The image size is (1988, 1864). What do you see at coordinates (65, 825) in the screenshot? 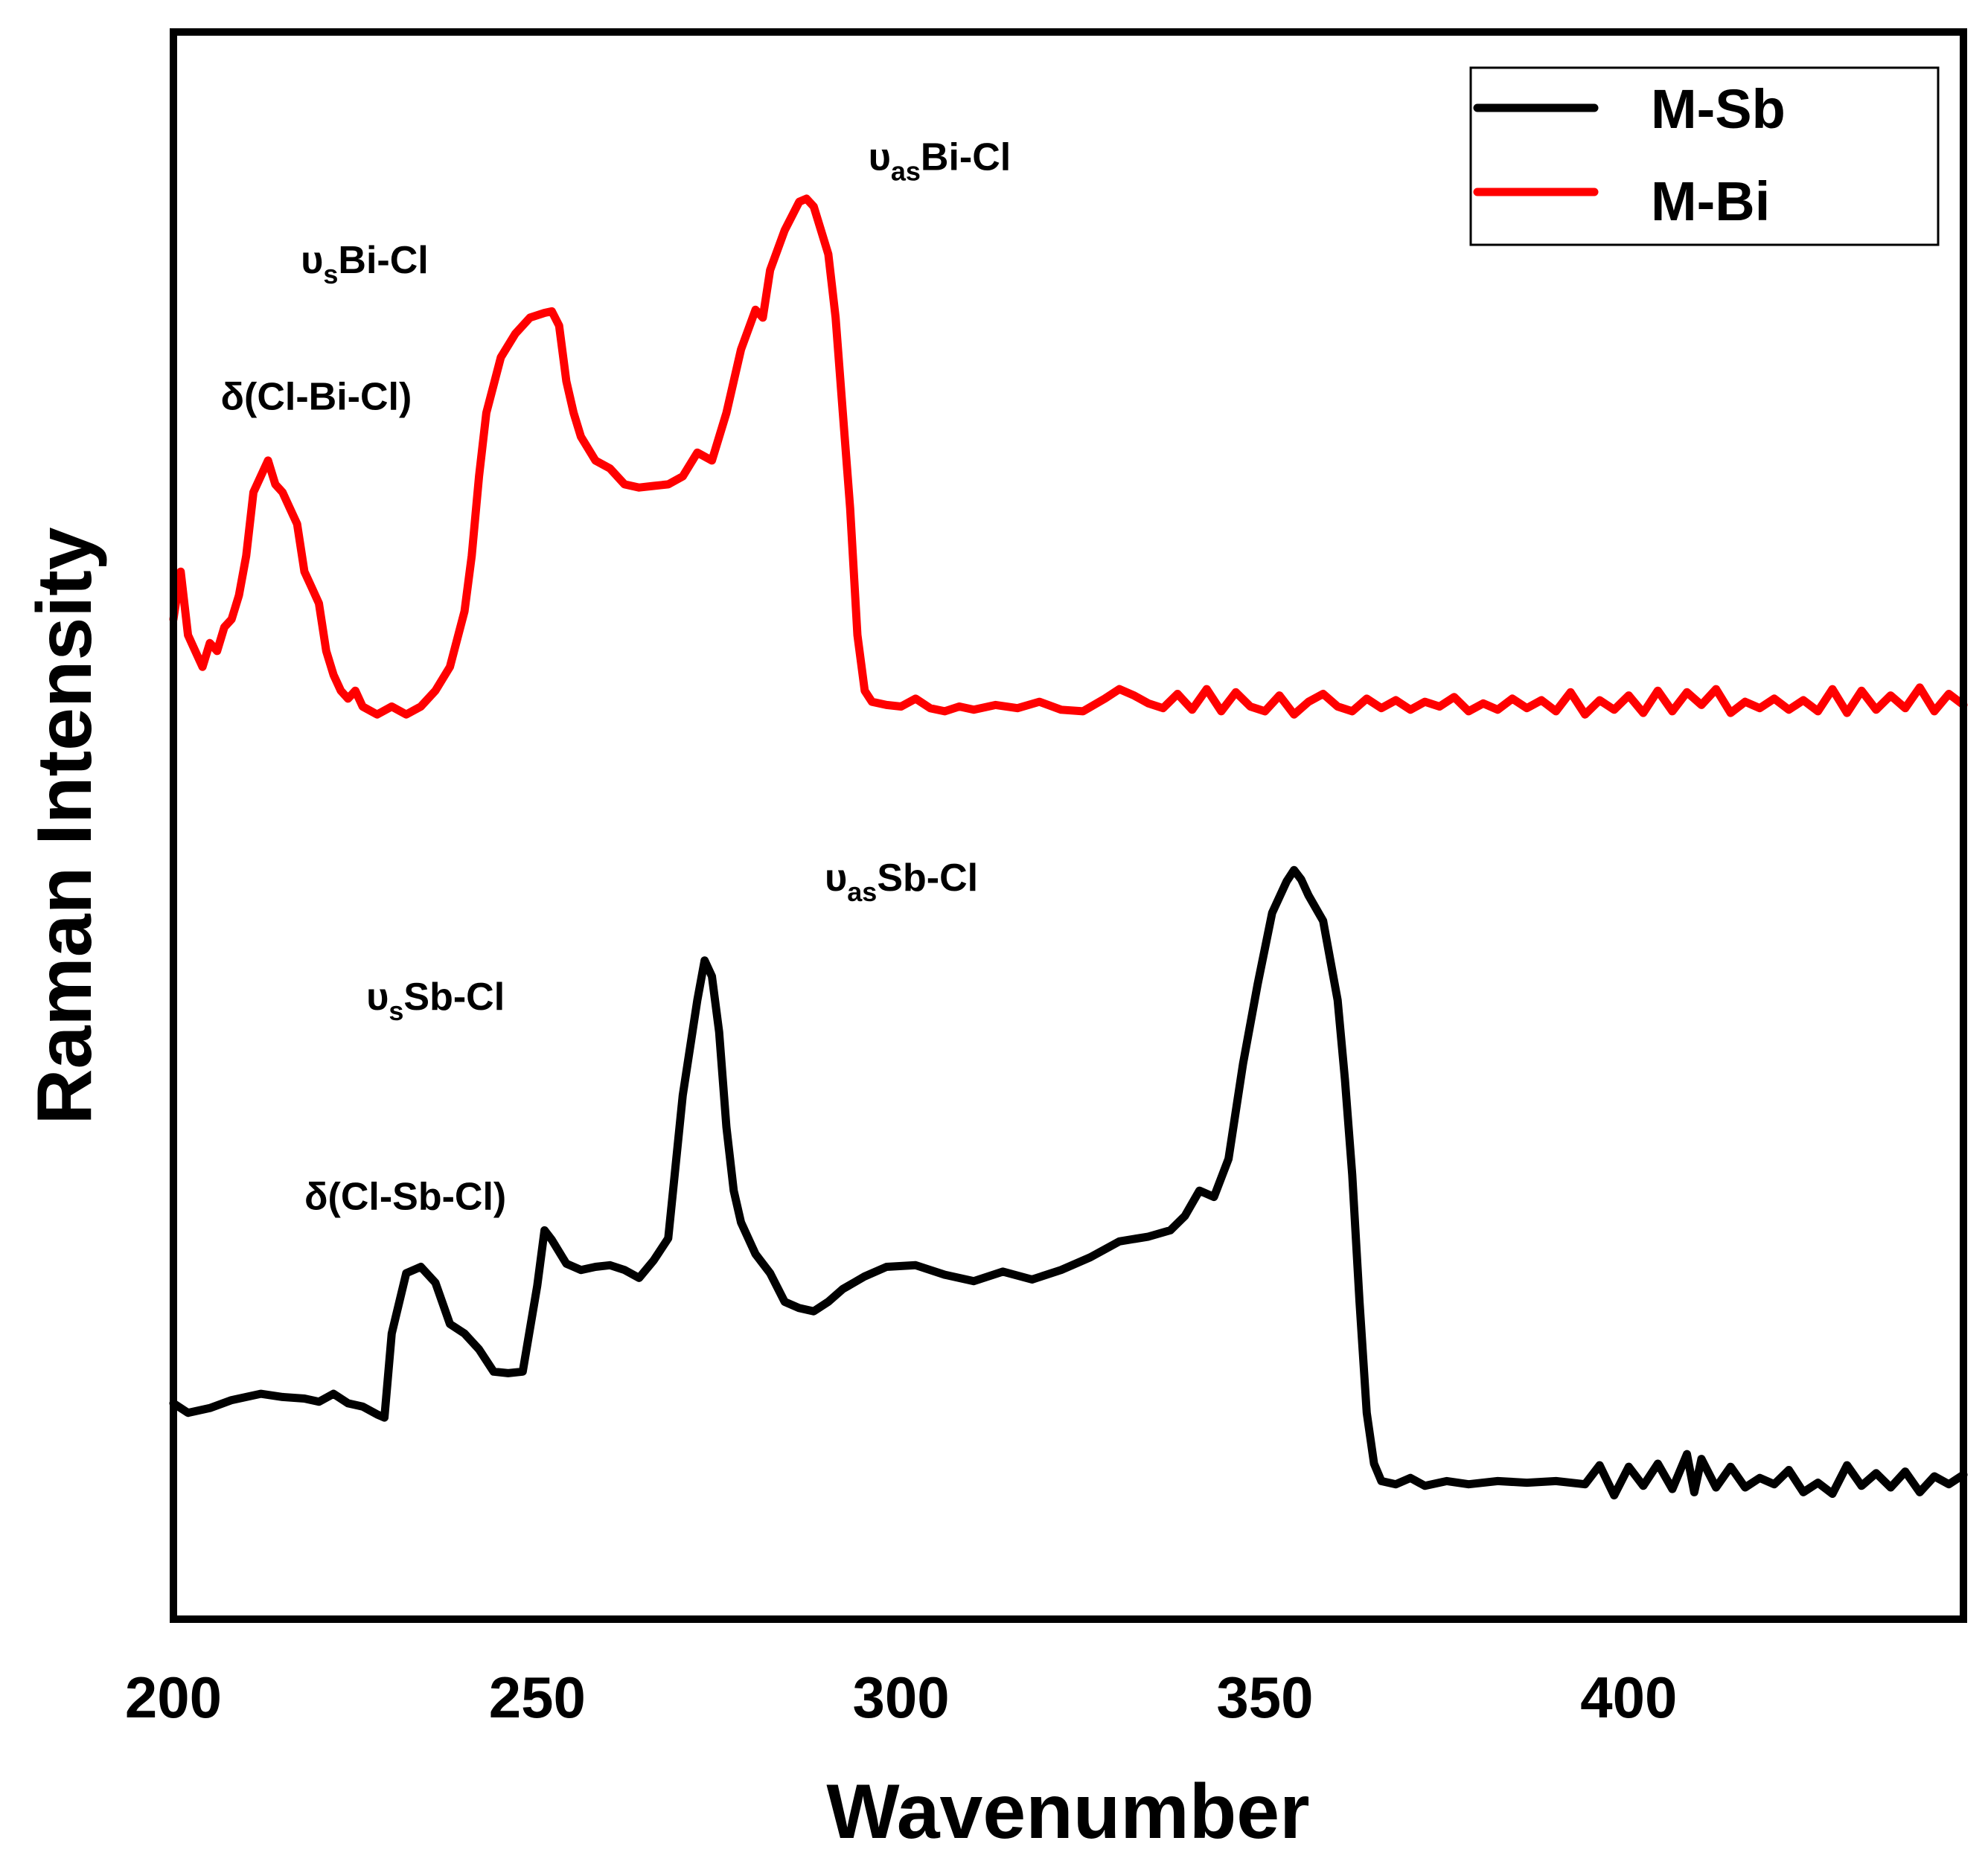
I see `y-axis-title: Raman Intensity` at bounding box center [65, 825].